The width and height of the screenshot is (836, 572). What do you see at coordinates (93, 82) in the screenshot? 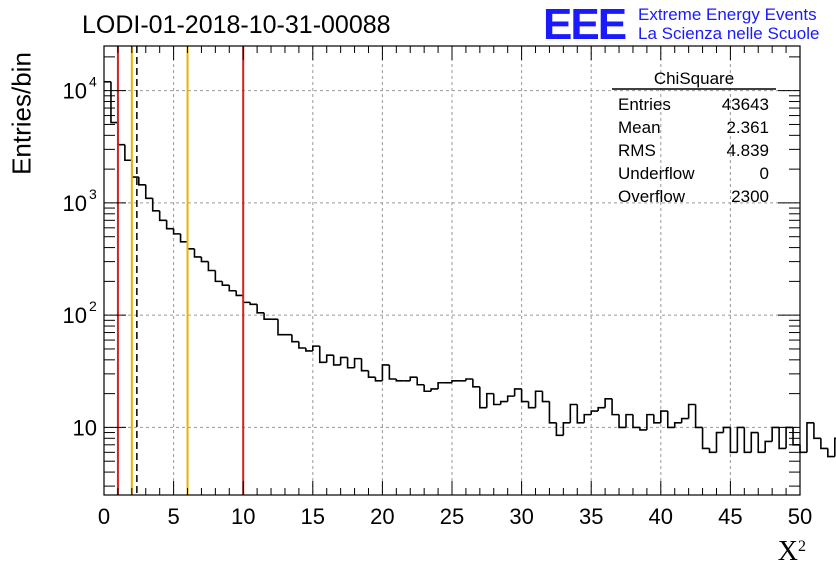
I see `y-tick-exponent: 4` at bounding box center [93, 82].